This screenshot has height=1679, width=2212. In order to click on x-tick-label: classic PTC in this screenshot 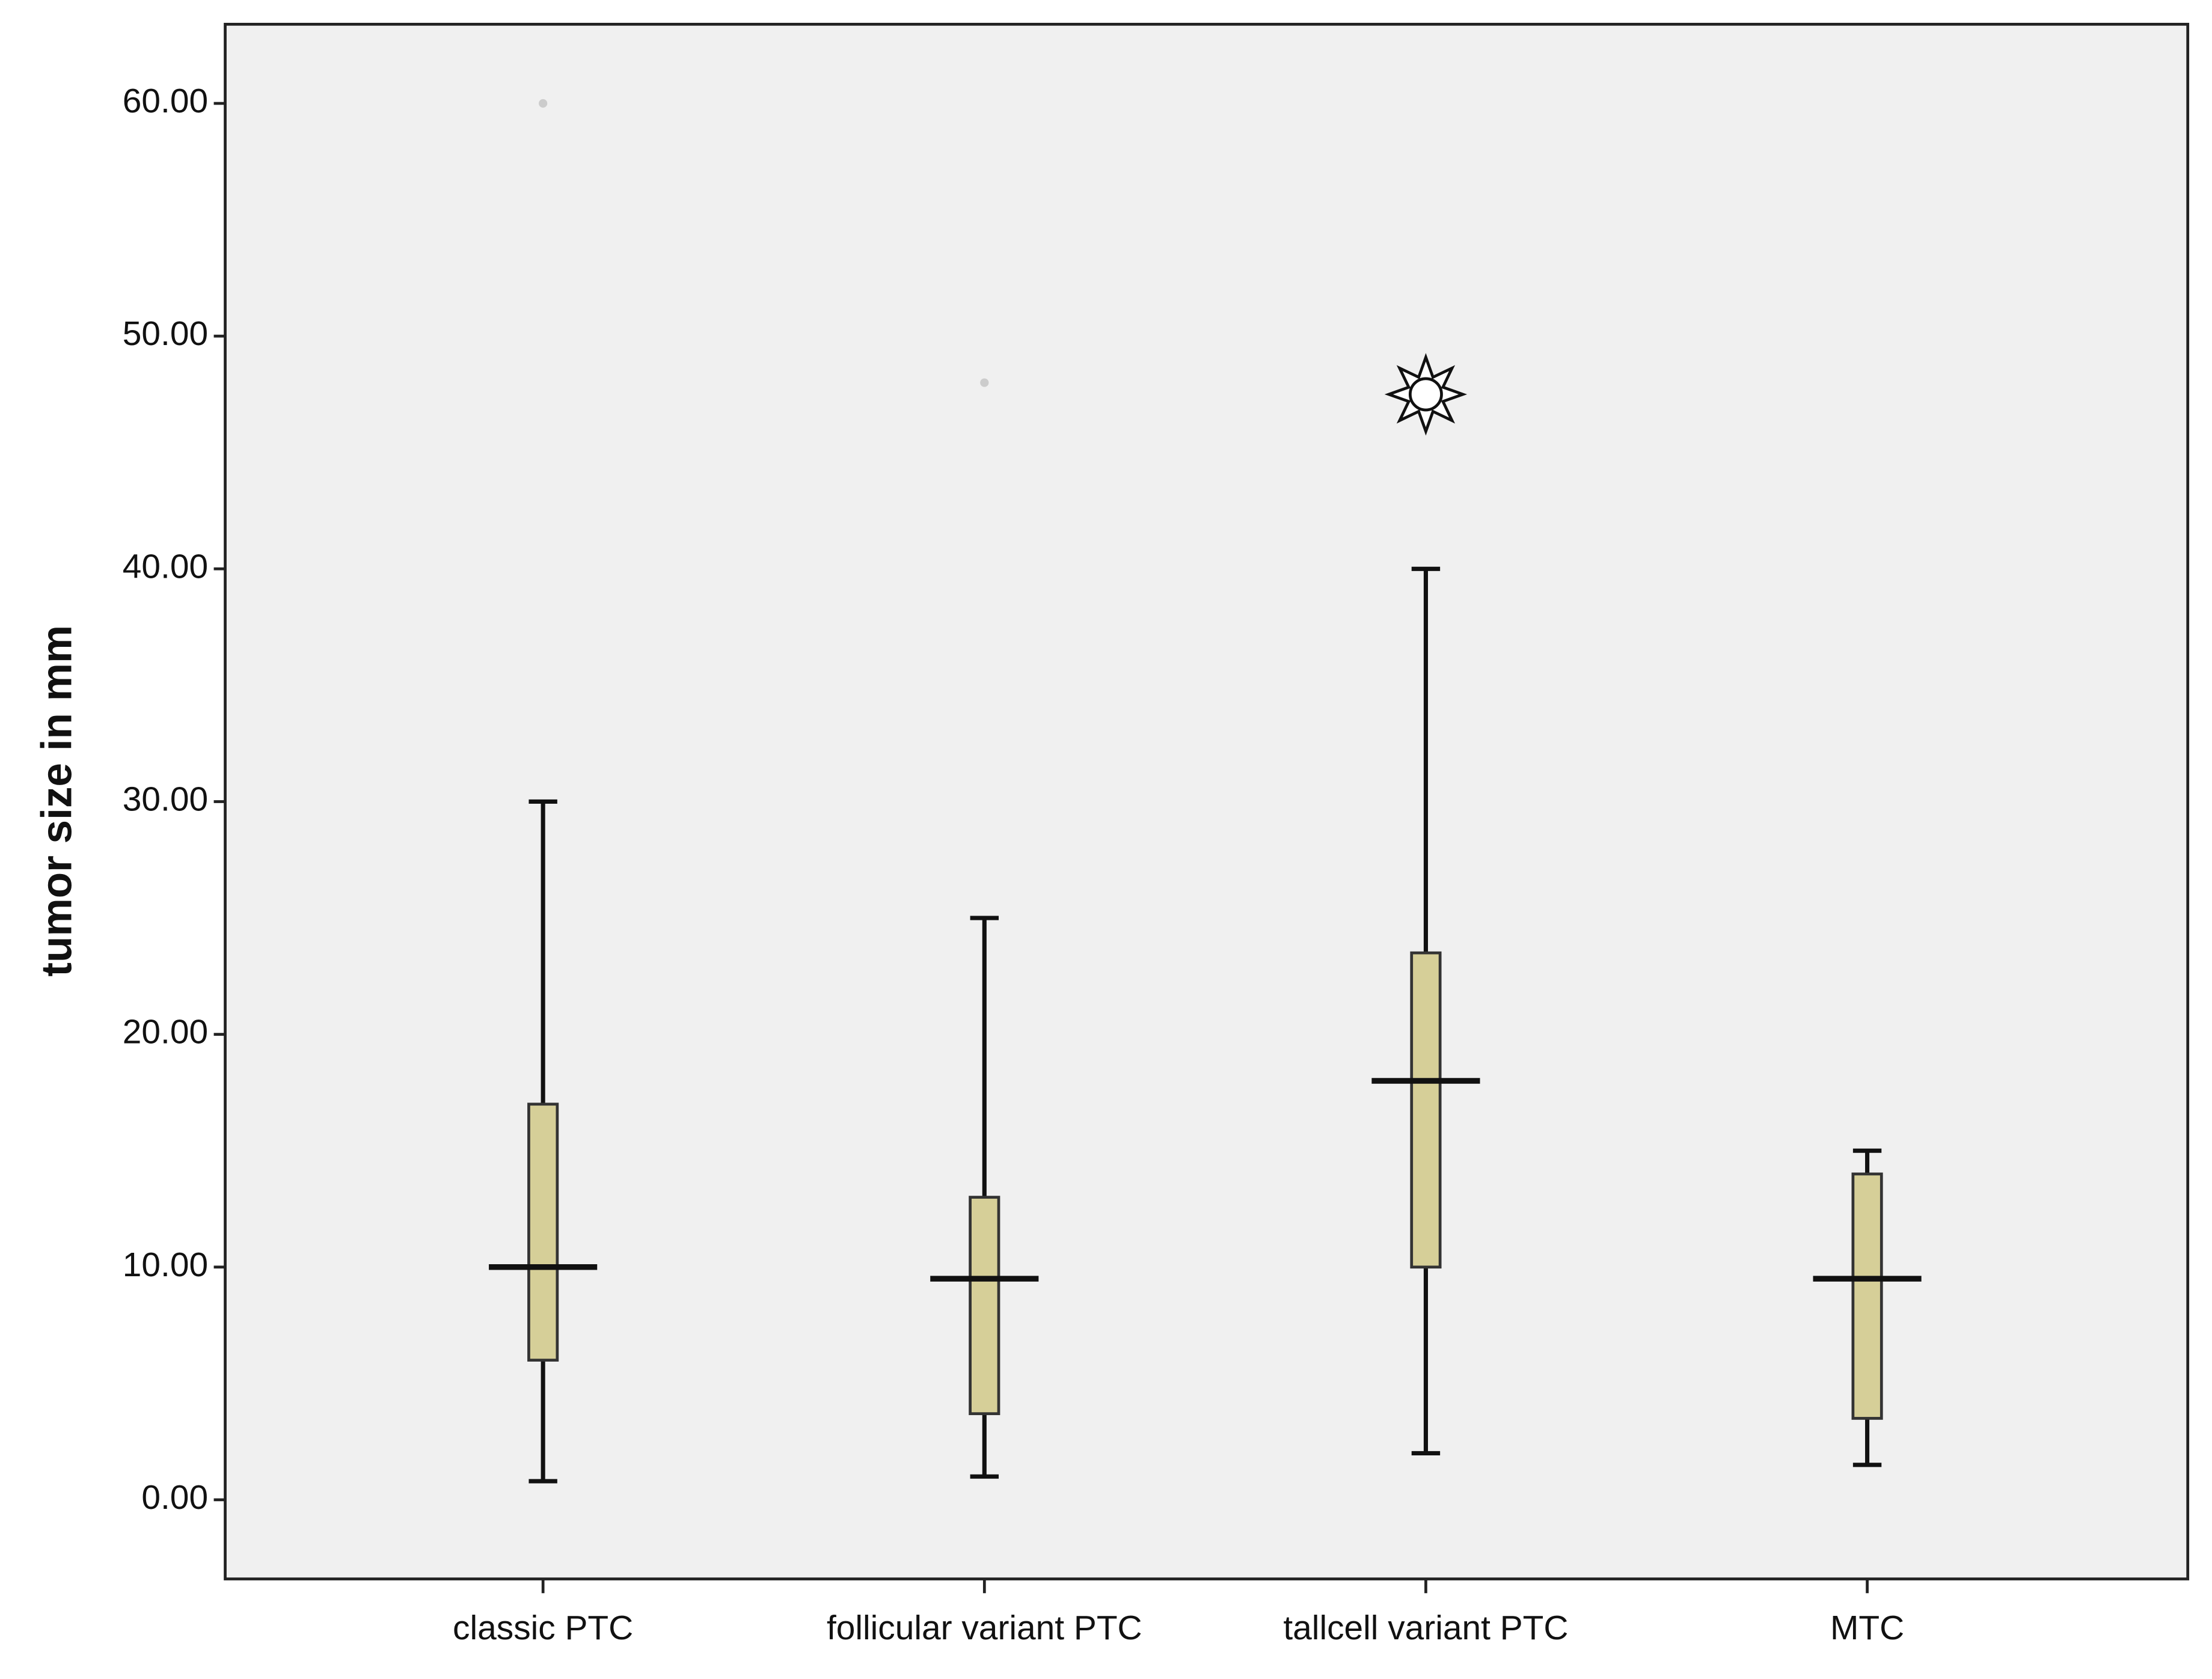, I will do `click(543, 1628)`.